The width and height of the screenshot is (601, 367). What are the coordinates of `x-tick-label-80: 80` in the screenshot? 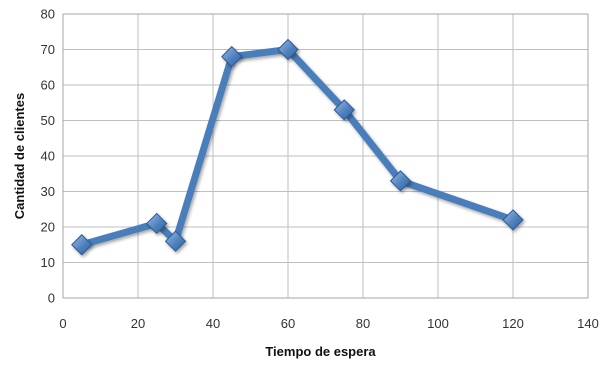 It's located at (363, 323).